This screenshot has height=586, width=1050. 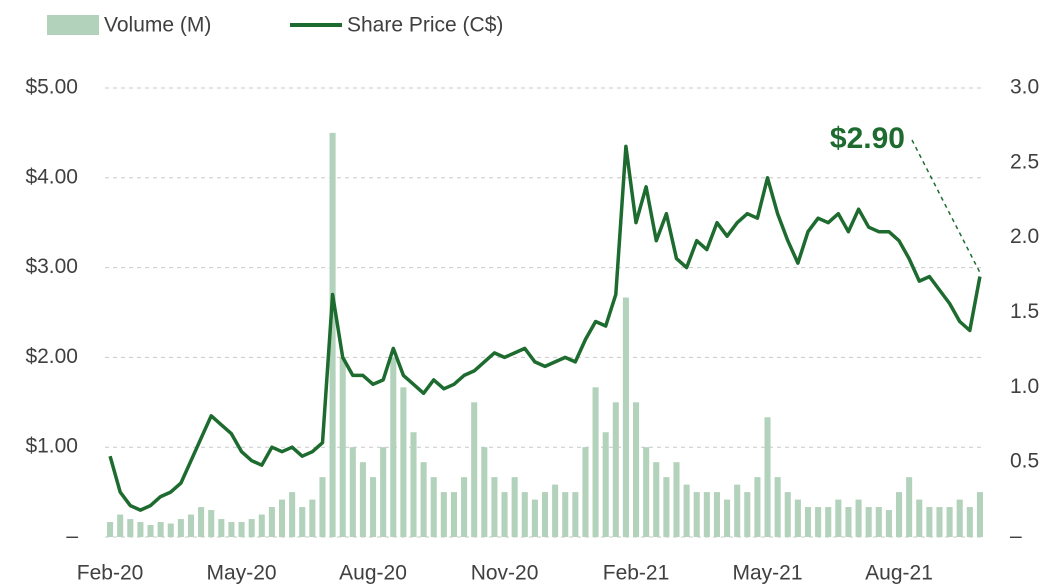 What do you see at coordinates (51, 87) in the screenshot?
I see `y-tick-label: $5.00` at bounding box center [51, 87].